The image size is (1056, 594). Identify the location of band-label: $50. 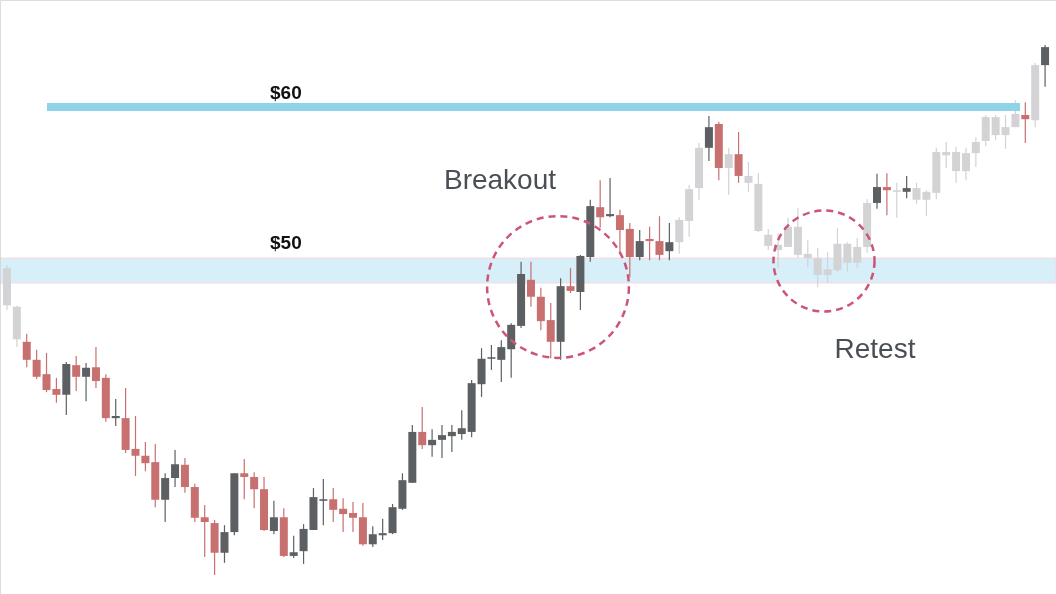
(286, 243).